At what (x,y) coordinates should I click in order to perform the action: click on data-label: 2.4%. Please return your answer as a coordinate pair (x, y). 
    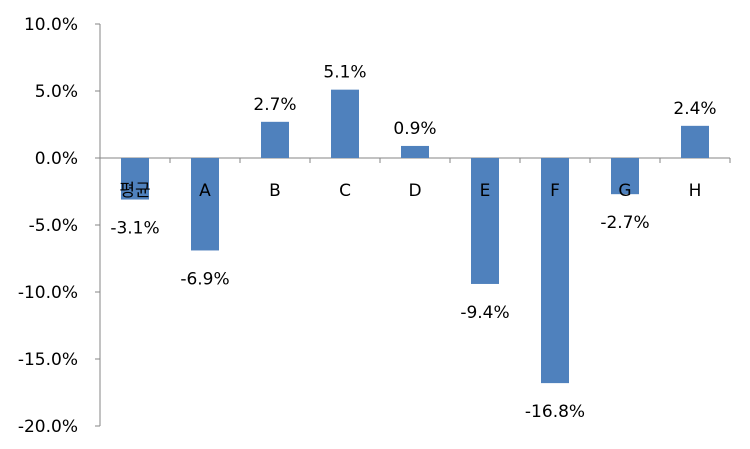
    Looking at the image, I should click on (694, 109).